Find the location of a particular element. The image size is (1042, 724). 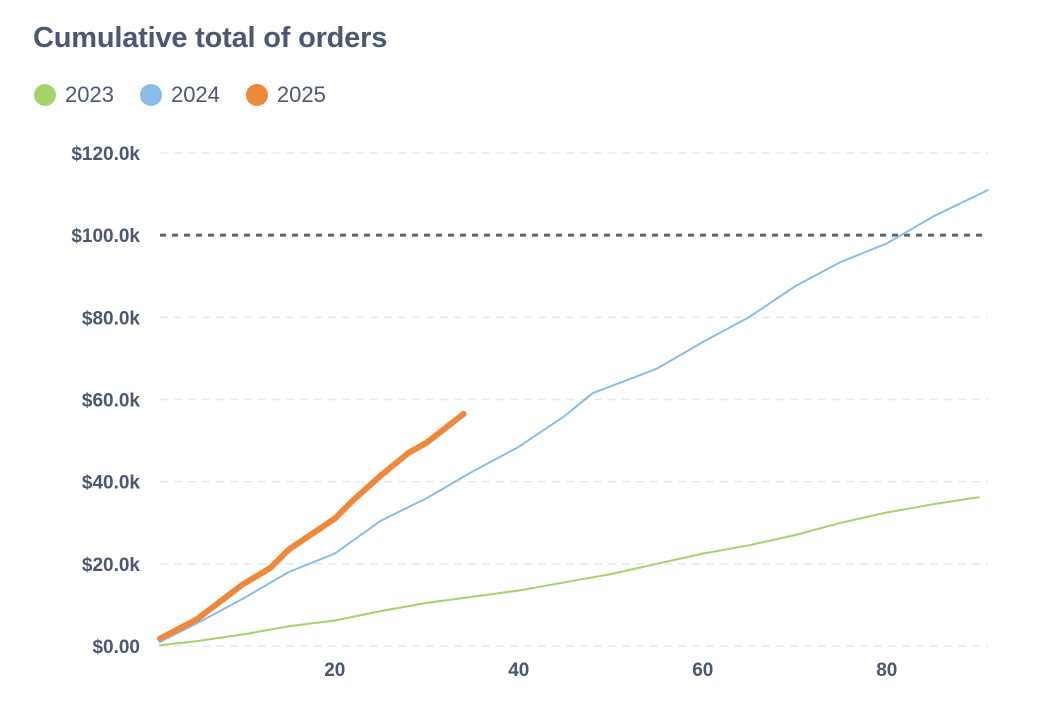

chart-title: Cumulative total of orders is located at coordinates (210, 38).